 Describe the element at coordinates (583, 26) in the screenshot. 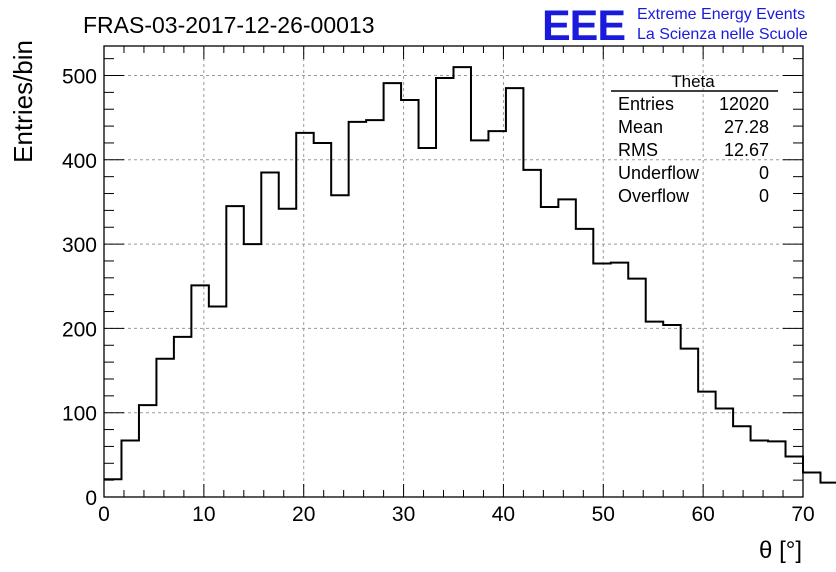

I see `eee-logo-mark: EEE` at that location.